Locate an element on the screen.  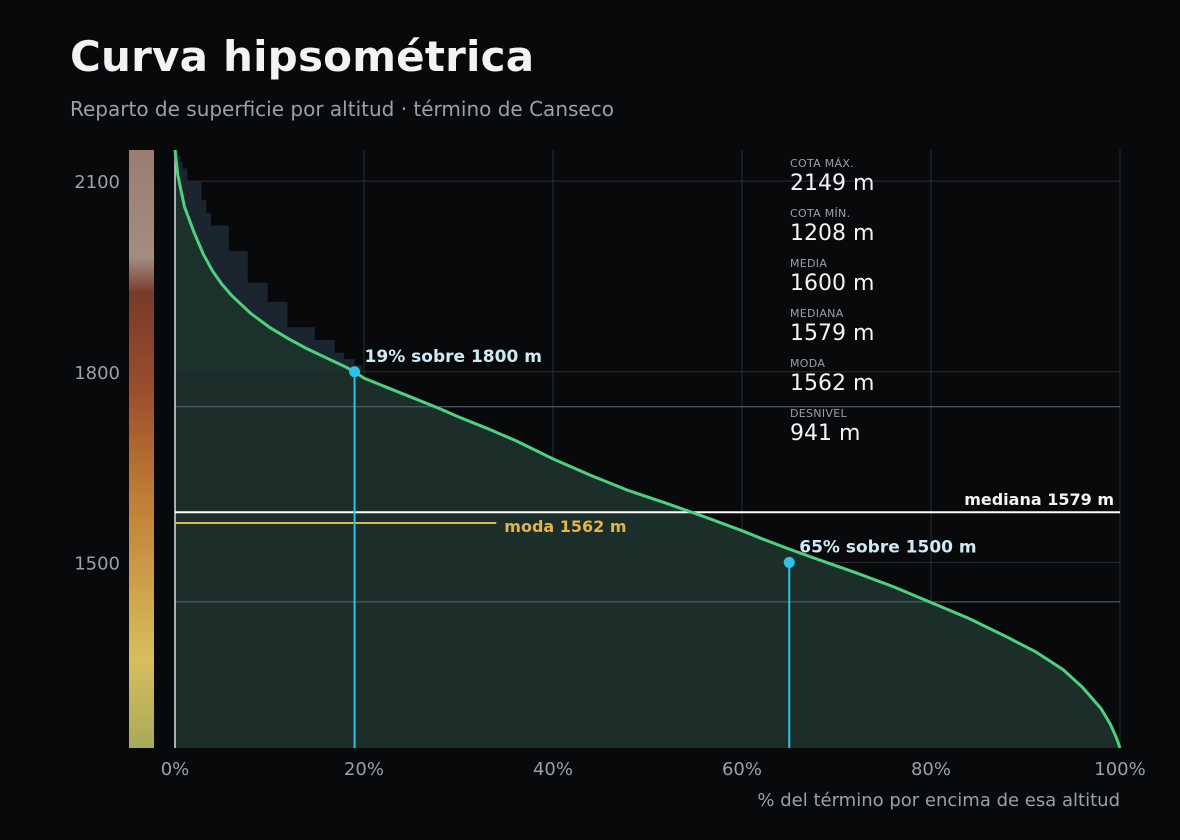
marker-label: 65% sobre 1500 m is located at coordinates (887, 547).